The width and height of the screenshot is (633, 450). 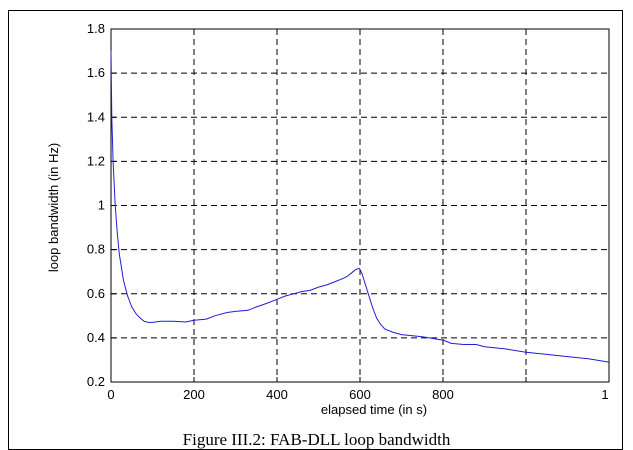 I want to click on y-tick-label: 1, so click(x=101, y=205).